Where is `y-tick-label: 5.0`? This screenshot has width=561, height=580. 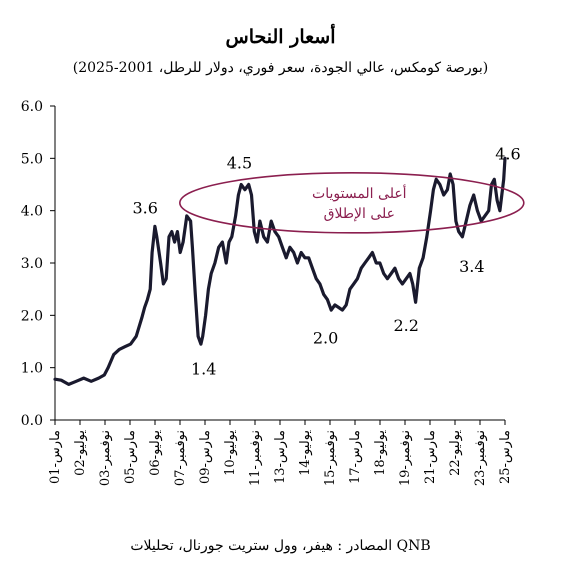
y-tick-label: 5.0 is located at coordinates (32, 159).